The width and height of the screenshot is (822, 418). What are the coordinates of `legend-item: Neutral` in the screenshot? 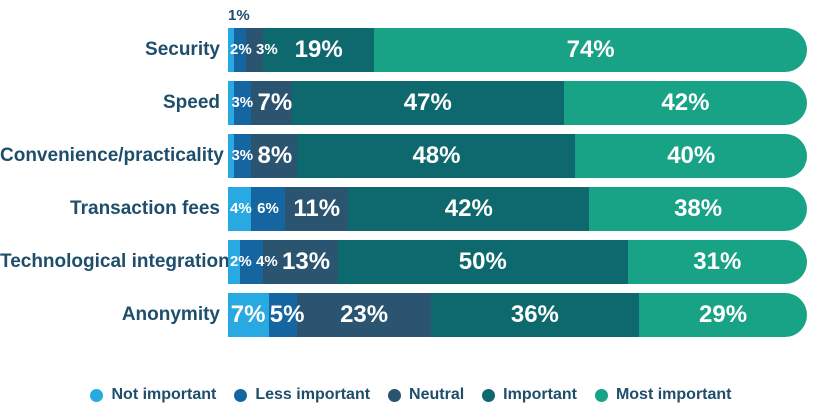 It's located at (426, 395).